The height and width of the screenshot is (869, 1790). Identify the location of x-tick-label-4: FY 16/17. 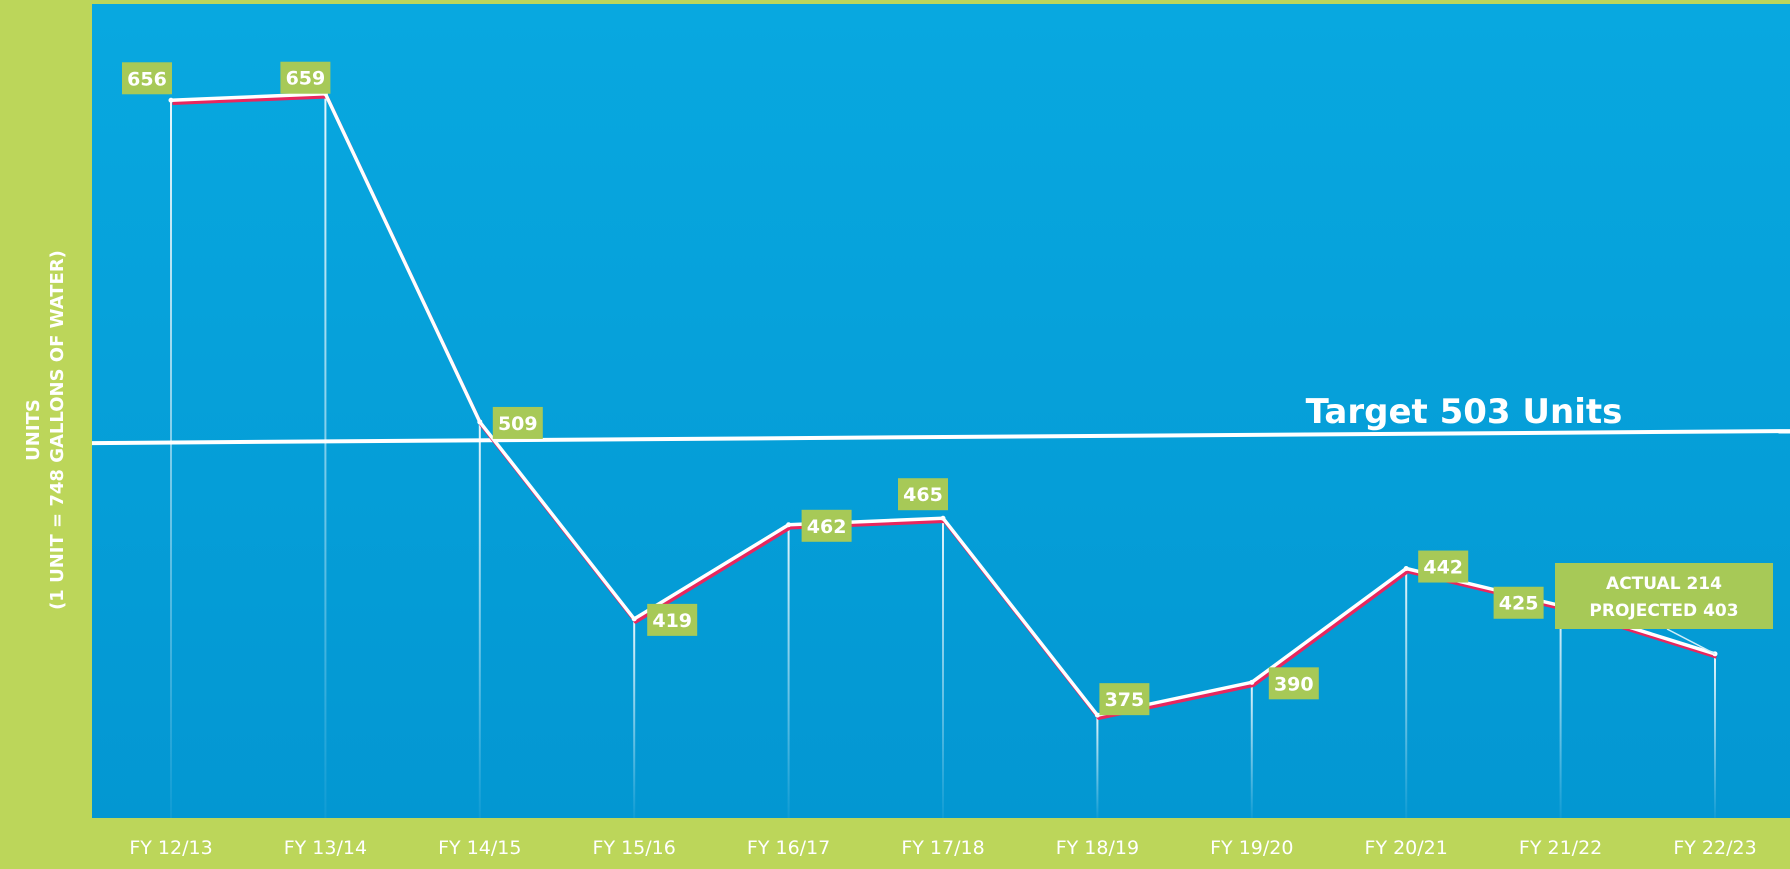
(788, 848).